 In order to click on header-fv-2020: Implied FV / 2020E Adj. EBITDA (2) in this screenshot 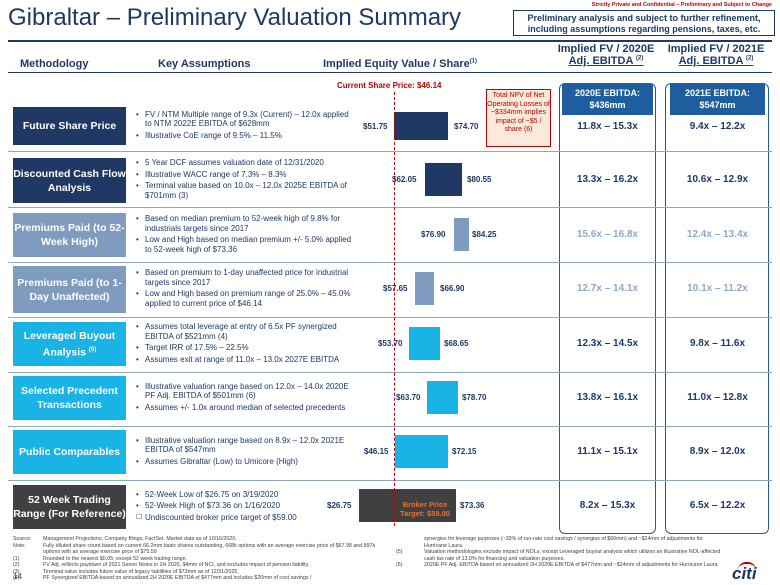, I will do `click(606, 55)`.